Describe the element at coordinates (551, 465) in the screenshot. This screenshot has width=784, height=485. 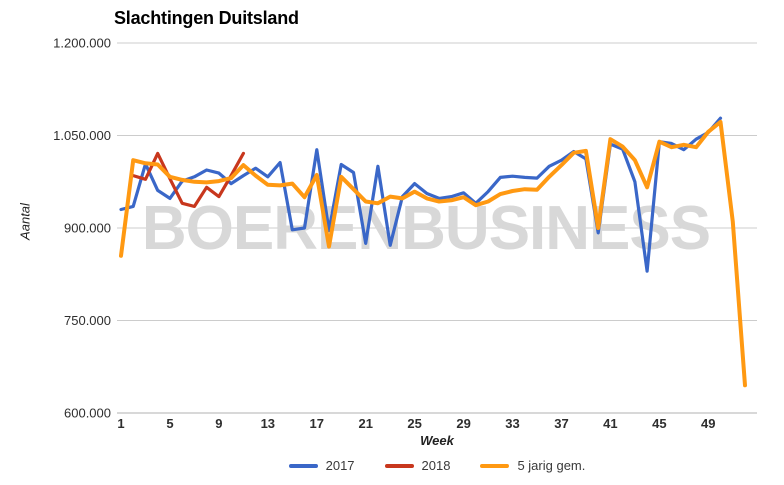
I see `legend-label: 5 jarig gem.` at that location.